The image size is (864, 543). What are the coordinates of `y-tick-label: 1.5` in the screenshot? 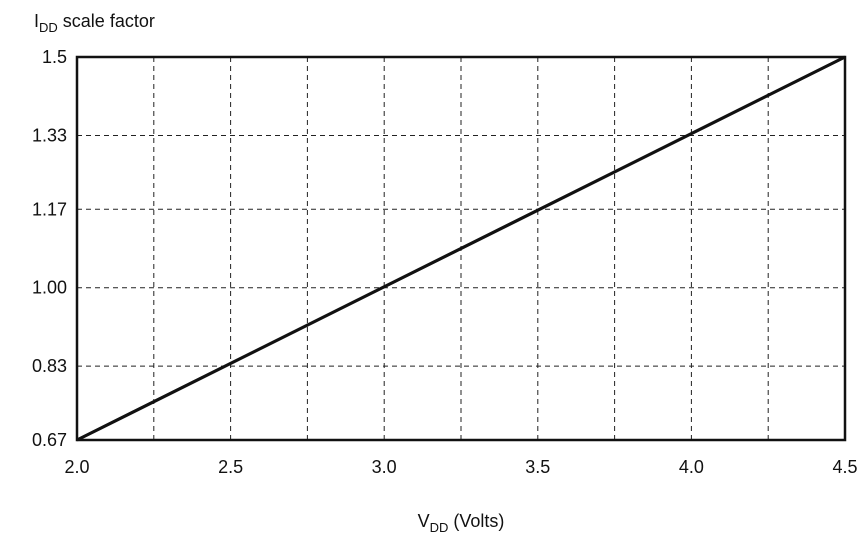 It's located at (54, 57).